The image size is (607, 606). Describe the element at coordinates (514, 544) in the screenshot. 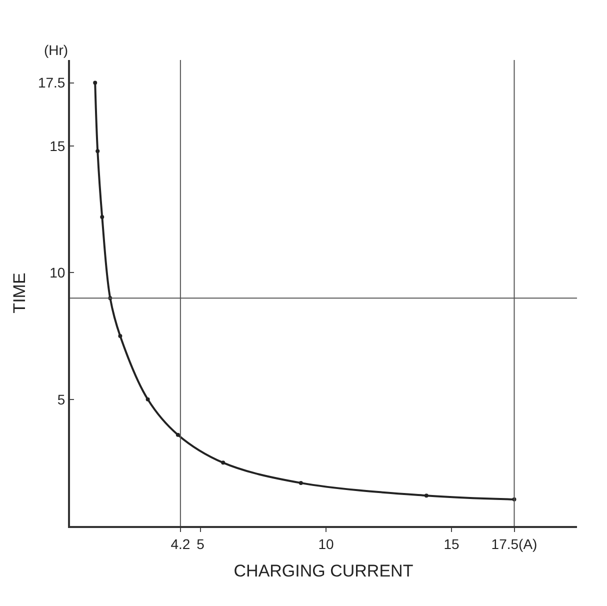

I see `x-tick-label: 17.5(A)` at that location.